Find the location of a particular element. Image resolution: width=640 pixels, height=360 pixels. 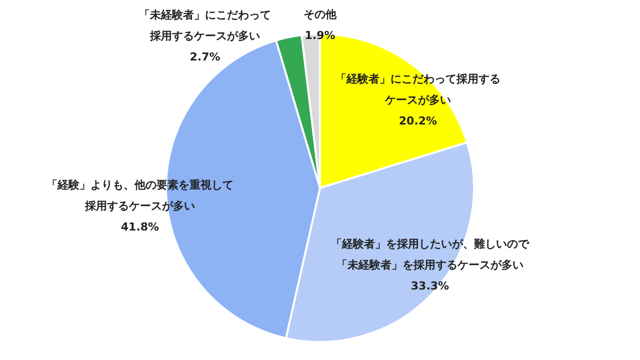

data-label: 41.8% is located at coordinates (140, 228).